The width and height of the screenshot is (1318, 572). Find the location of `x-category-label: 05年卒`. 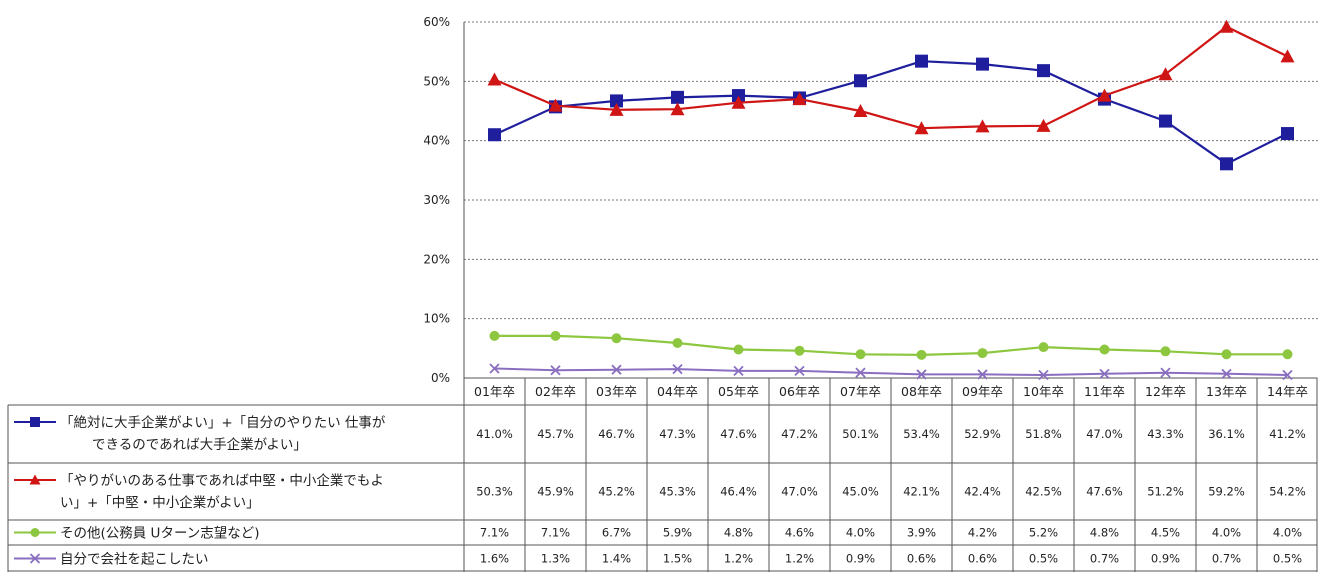

x-category-label: 05年卒 is located at coordinates (738, 391).